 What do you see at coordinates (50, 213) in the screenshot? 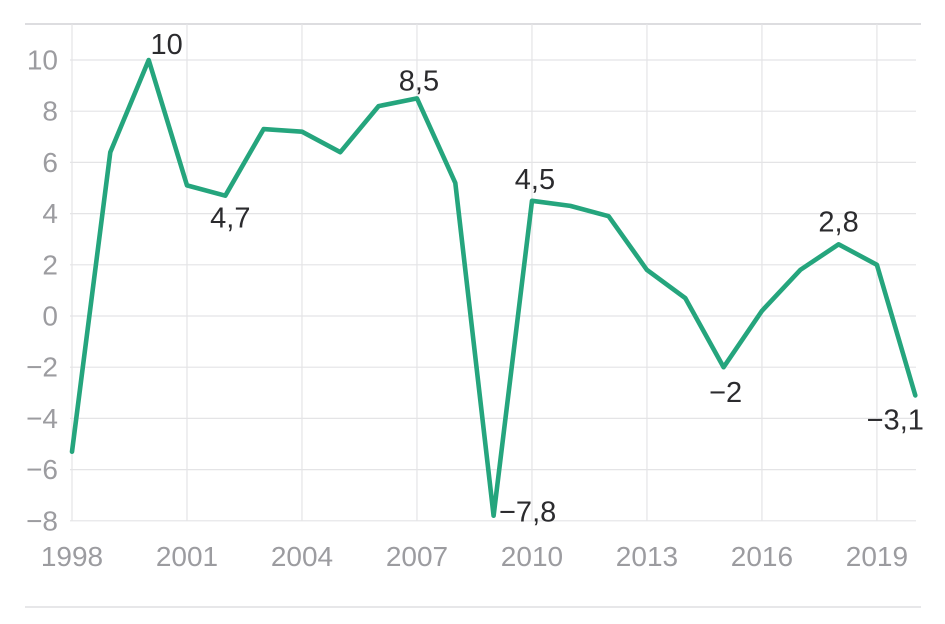
I see `y-tick-label: 4` at bounding box center [50, 213].